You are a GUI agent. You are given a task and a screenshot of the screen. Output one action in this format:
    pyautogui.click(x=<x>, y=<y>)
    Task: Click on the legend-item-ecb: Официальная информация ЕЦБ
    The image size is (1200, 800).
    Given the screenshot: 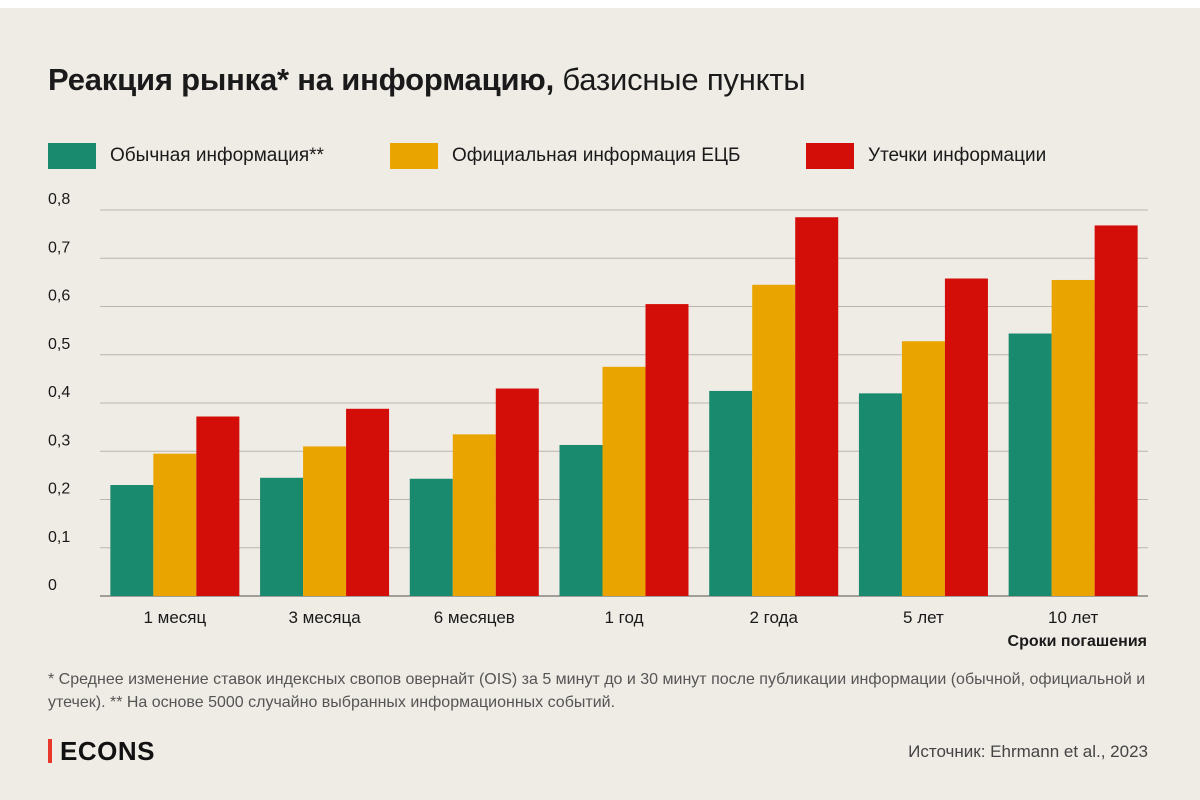 What is the action you would take?
    pyautogui.click(x=565, y=156)
    